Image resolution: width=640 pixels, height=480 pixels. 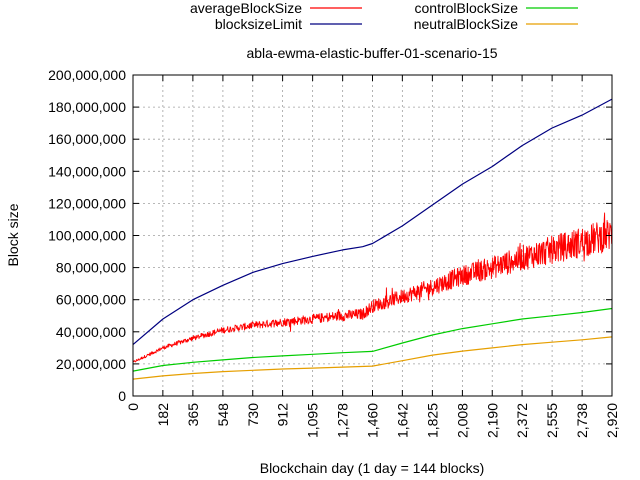 What do you see at coordinates (612, 420) in the screenshot?
I see `x-tick-label: 2,920` at bounding box center [612, 420].